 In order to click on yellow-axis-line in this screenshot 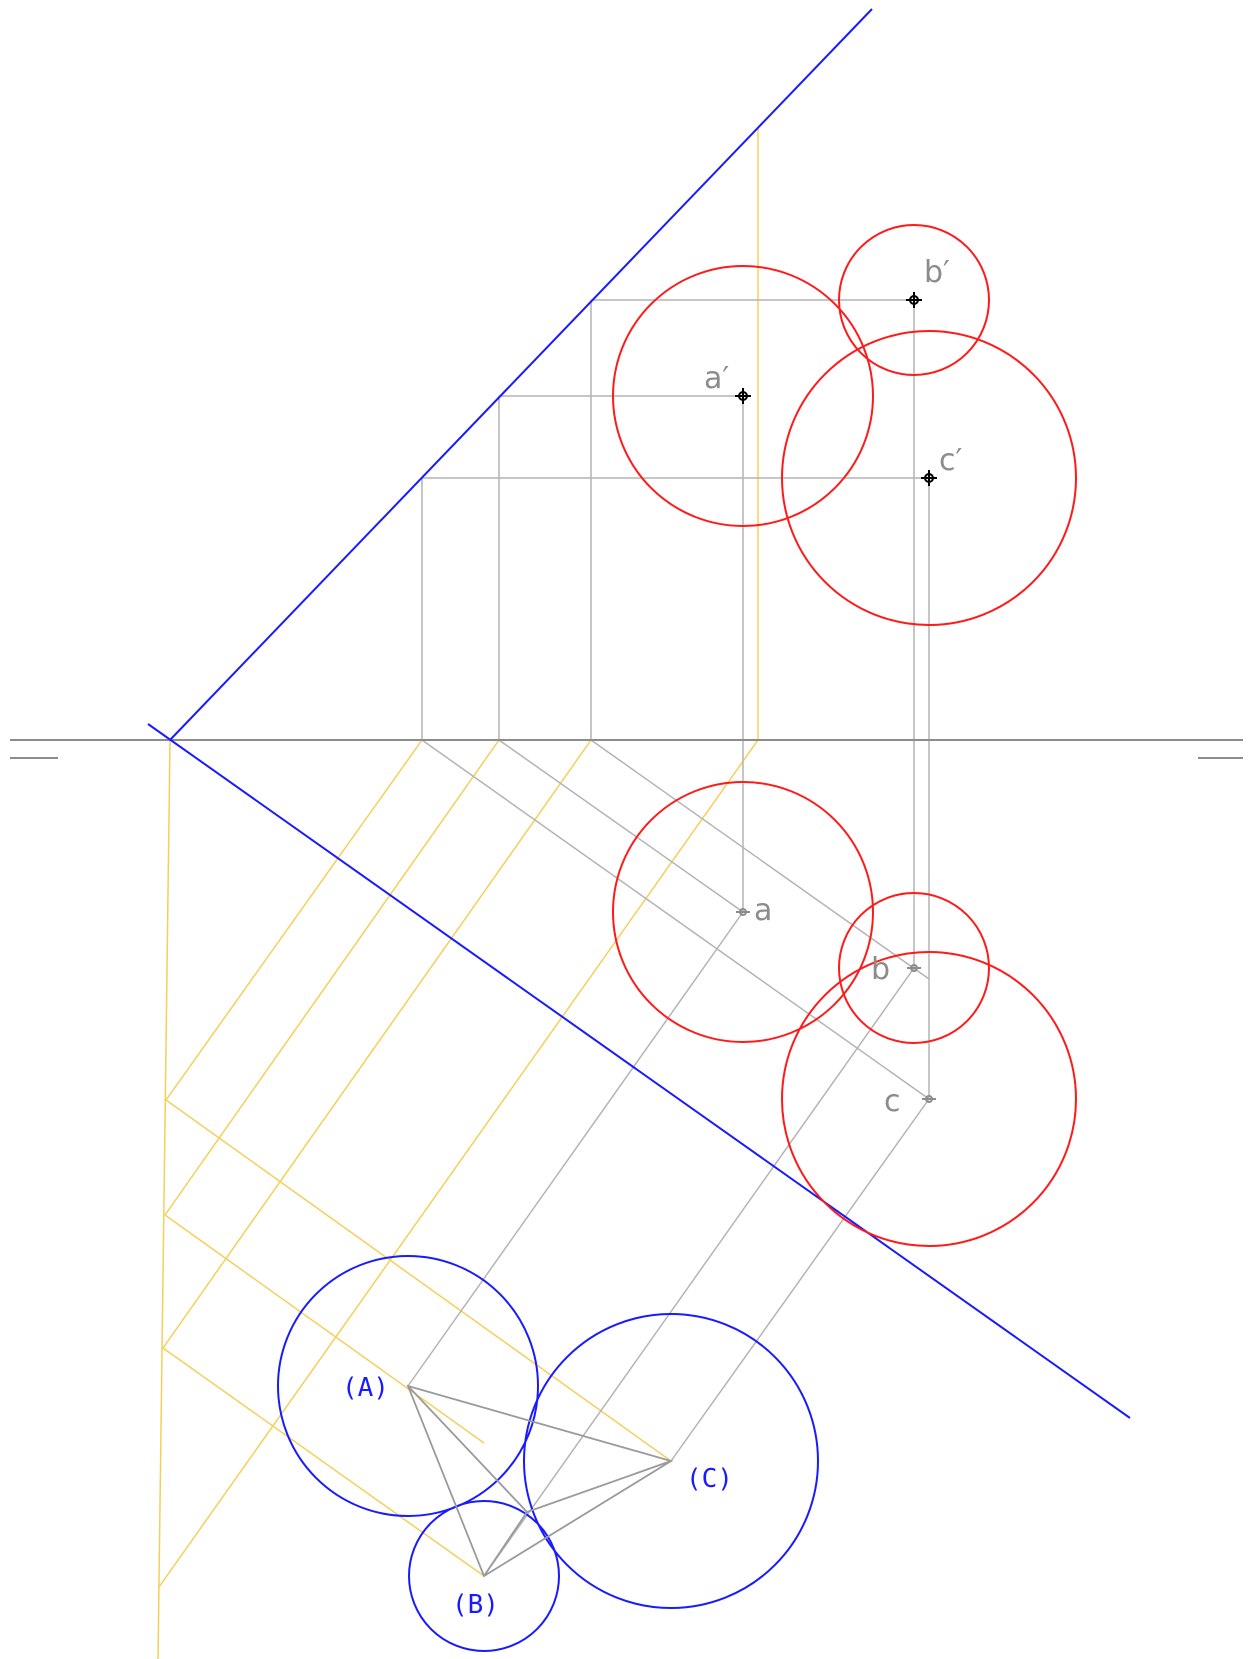, I will do `click(164, 1199)`.